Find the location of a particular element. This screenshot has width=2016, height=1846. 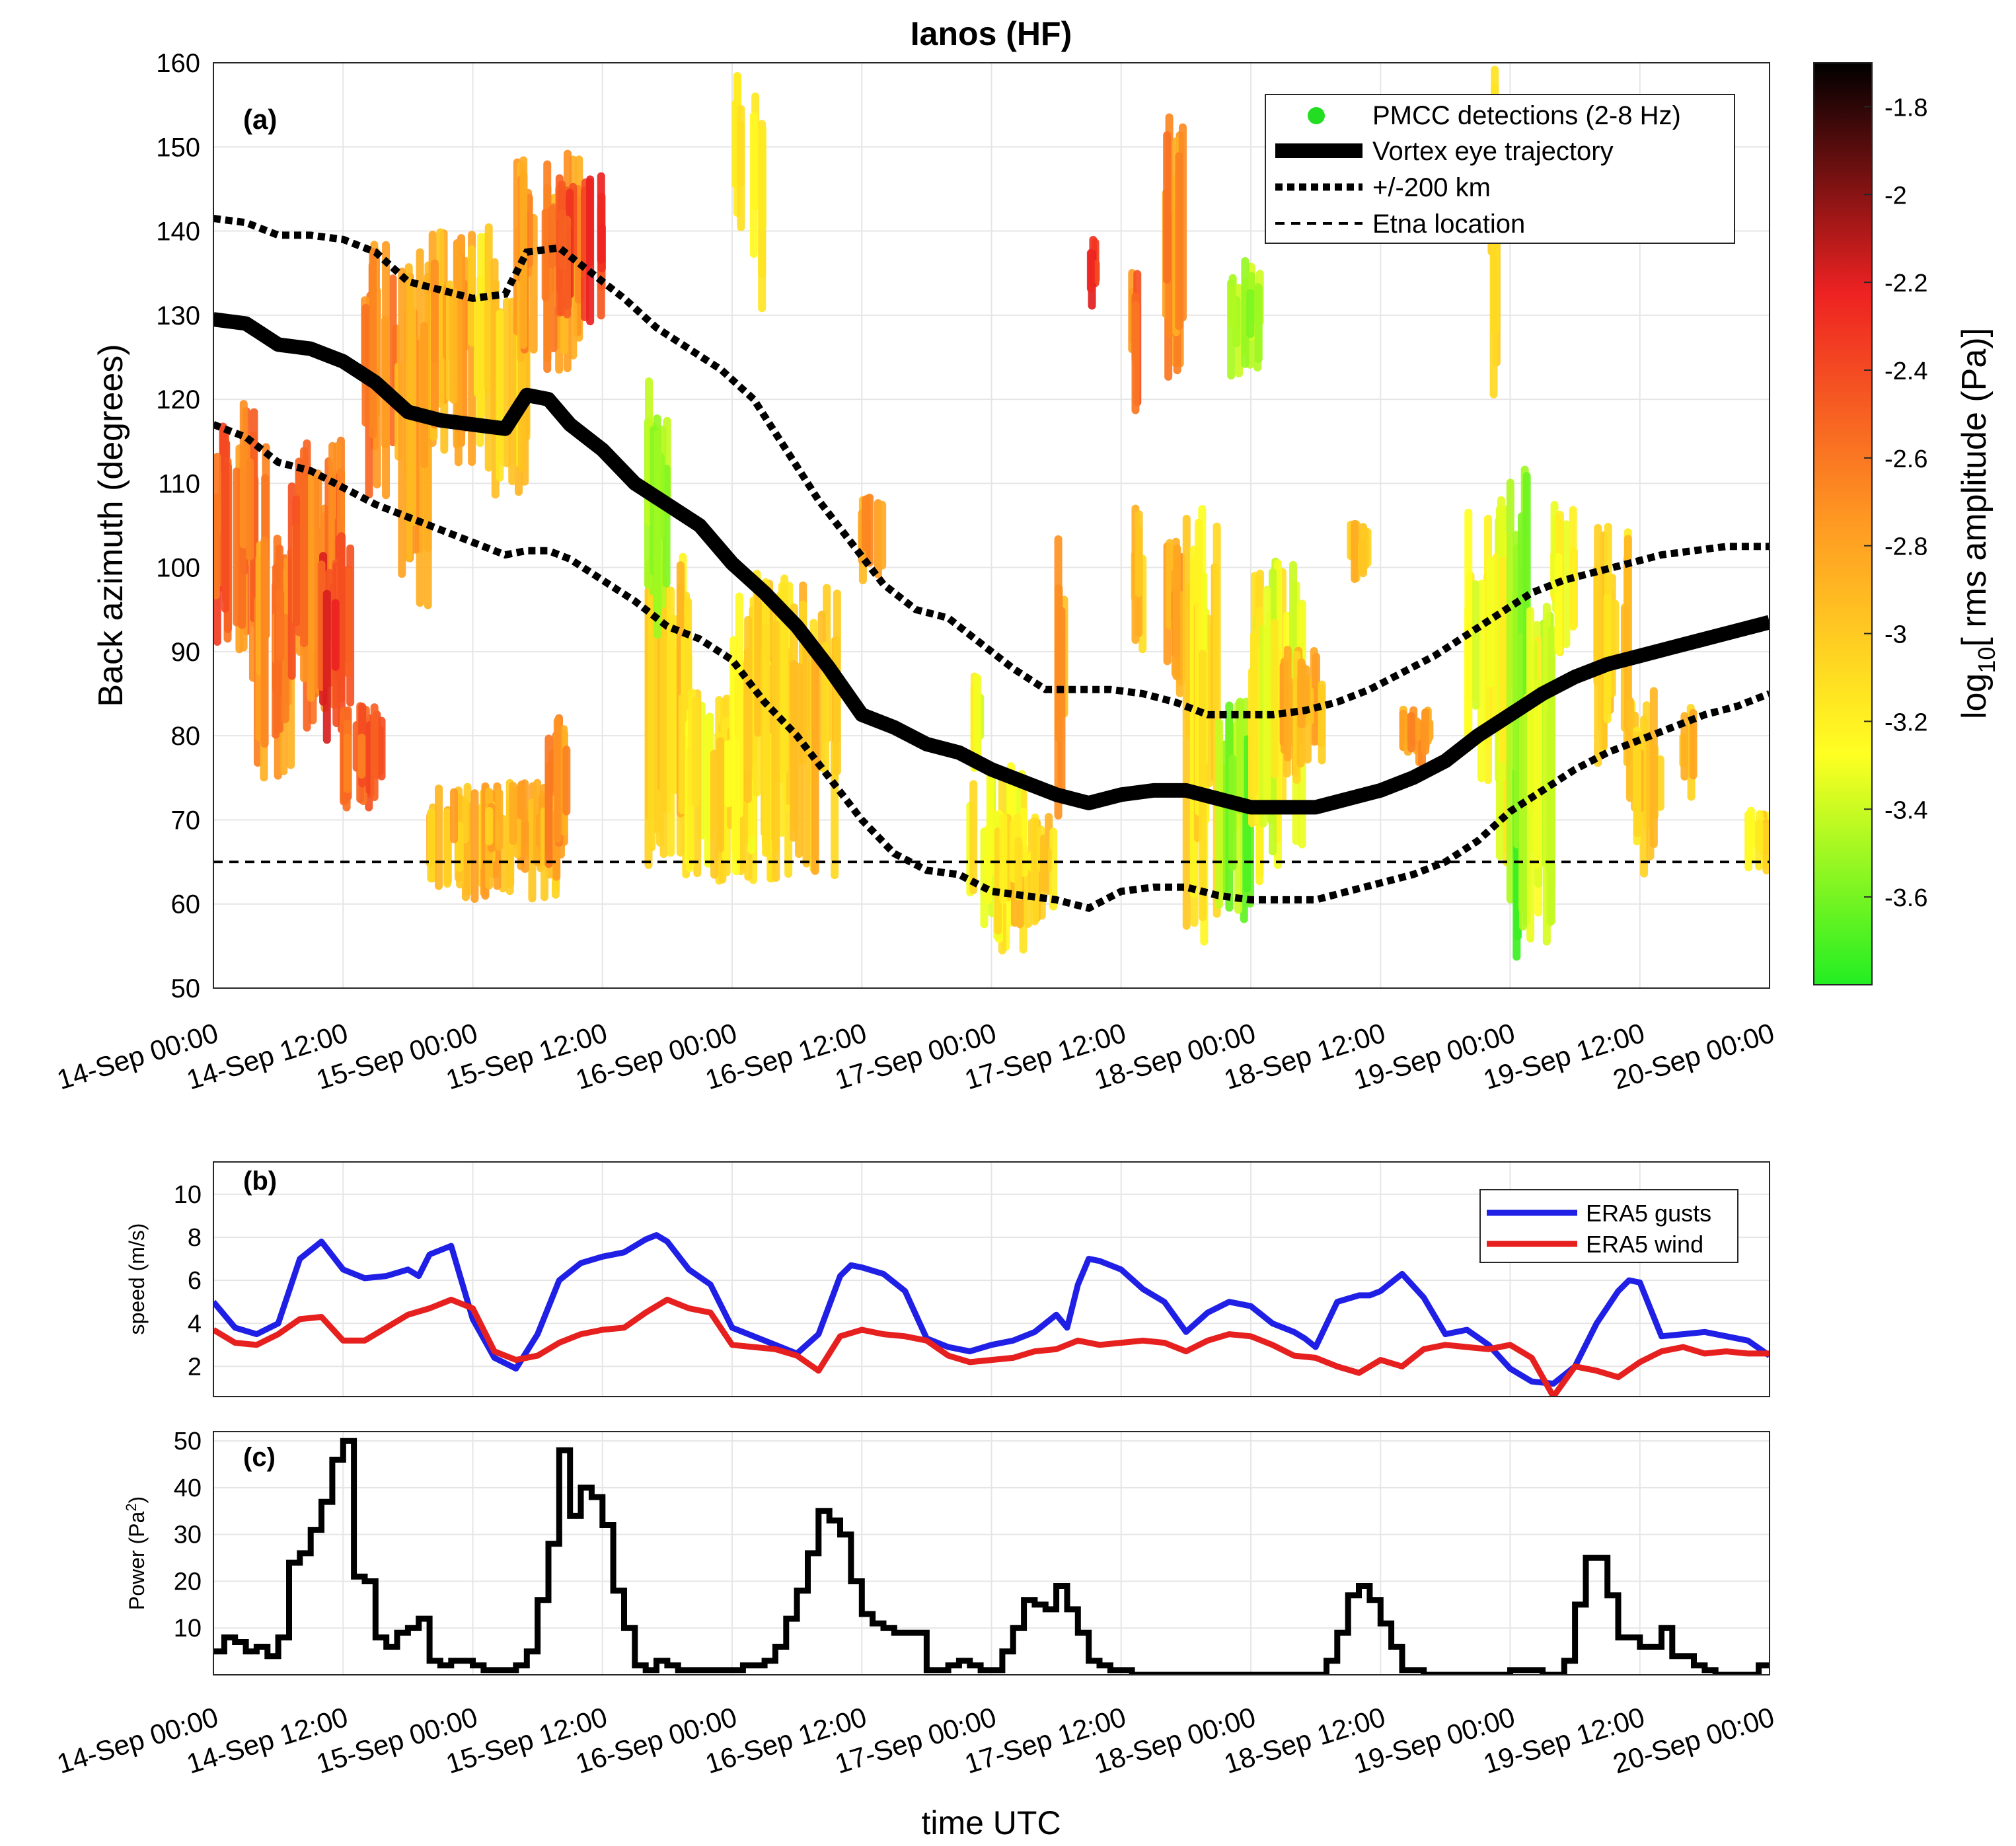

panel-b-yticks: 2 4 6 8 10 is located at coordinates (188, 1281).